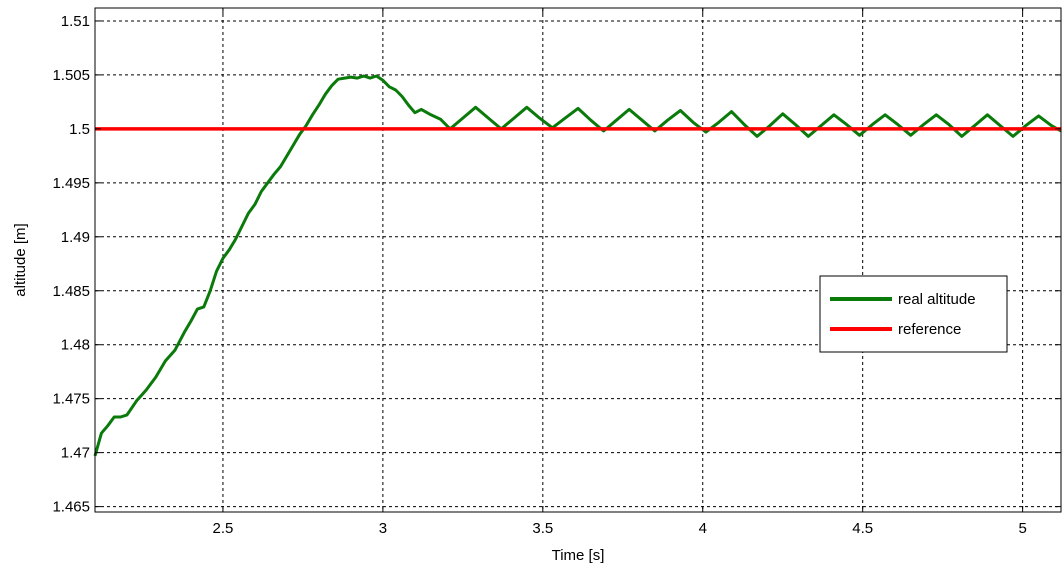 Image resolution: width=1063 pixels, height=572 pixels. What do you see at coordinates (862, 528) in the screenshot?
I see `x-tick-label: 4.5` at bounding box center [862, 528].